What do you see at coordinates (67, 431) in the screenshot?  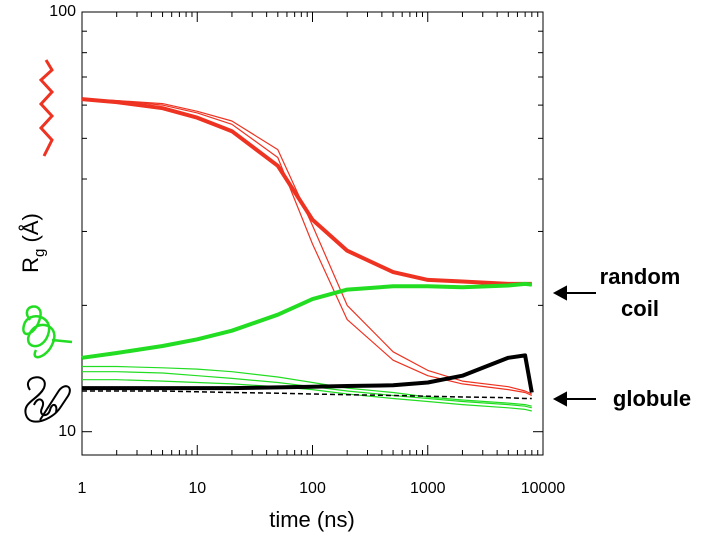 I see `y-tick-label: 10` at bounding box center [67, 431].